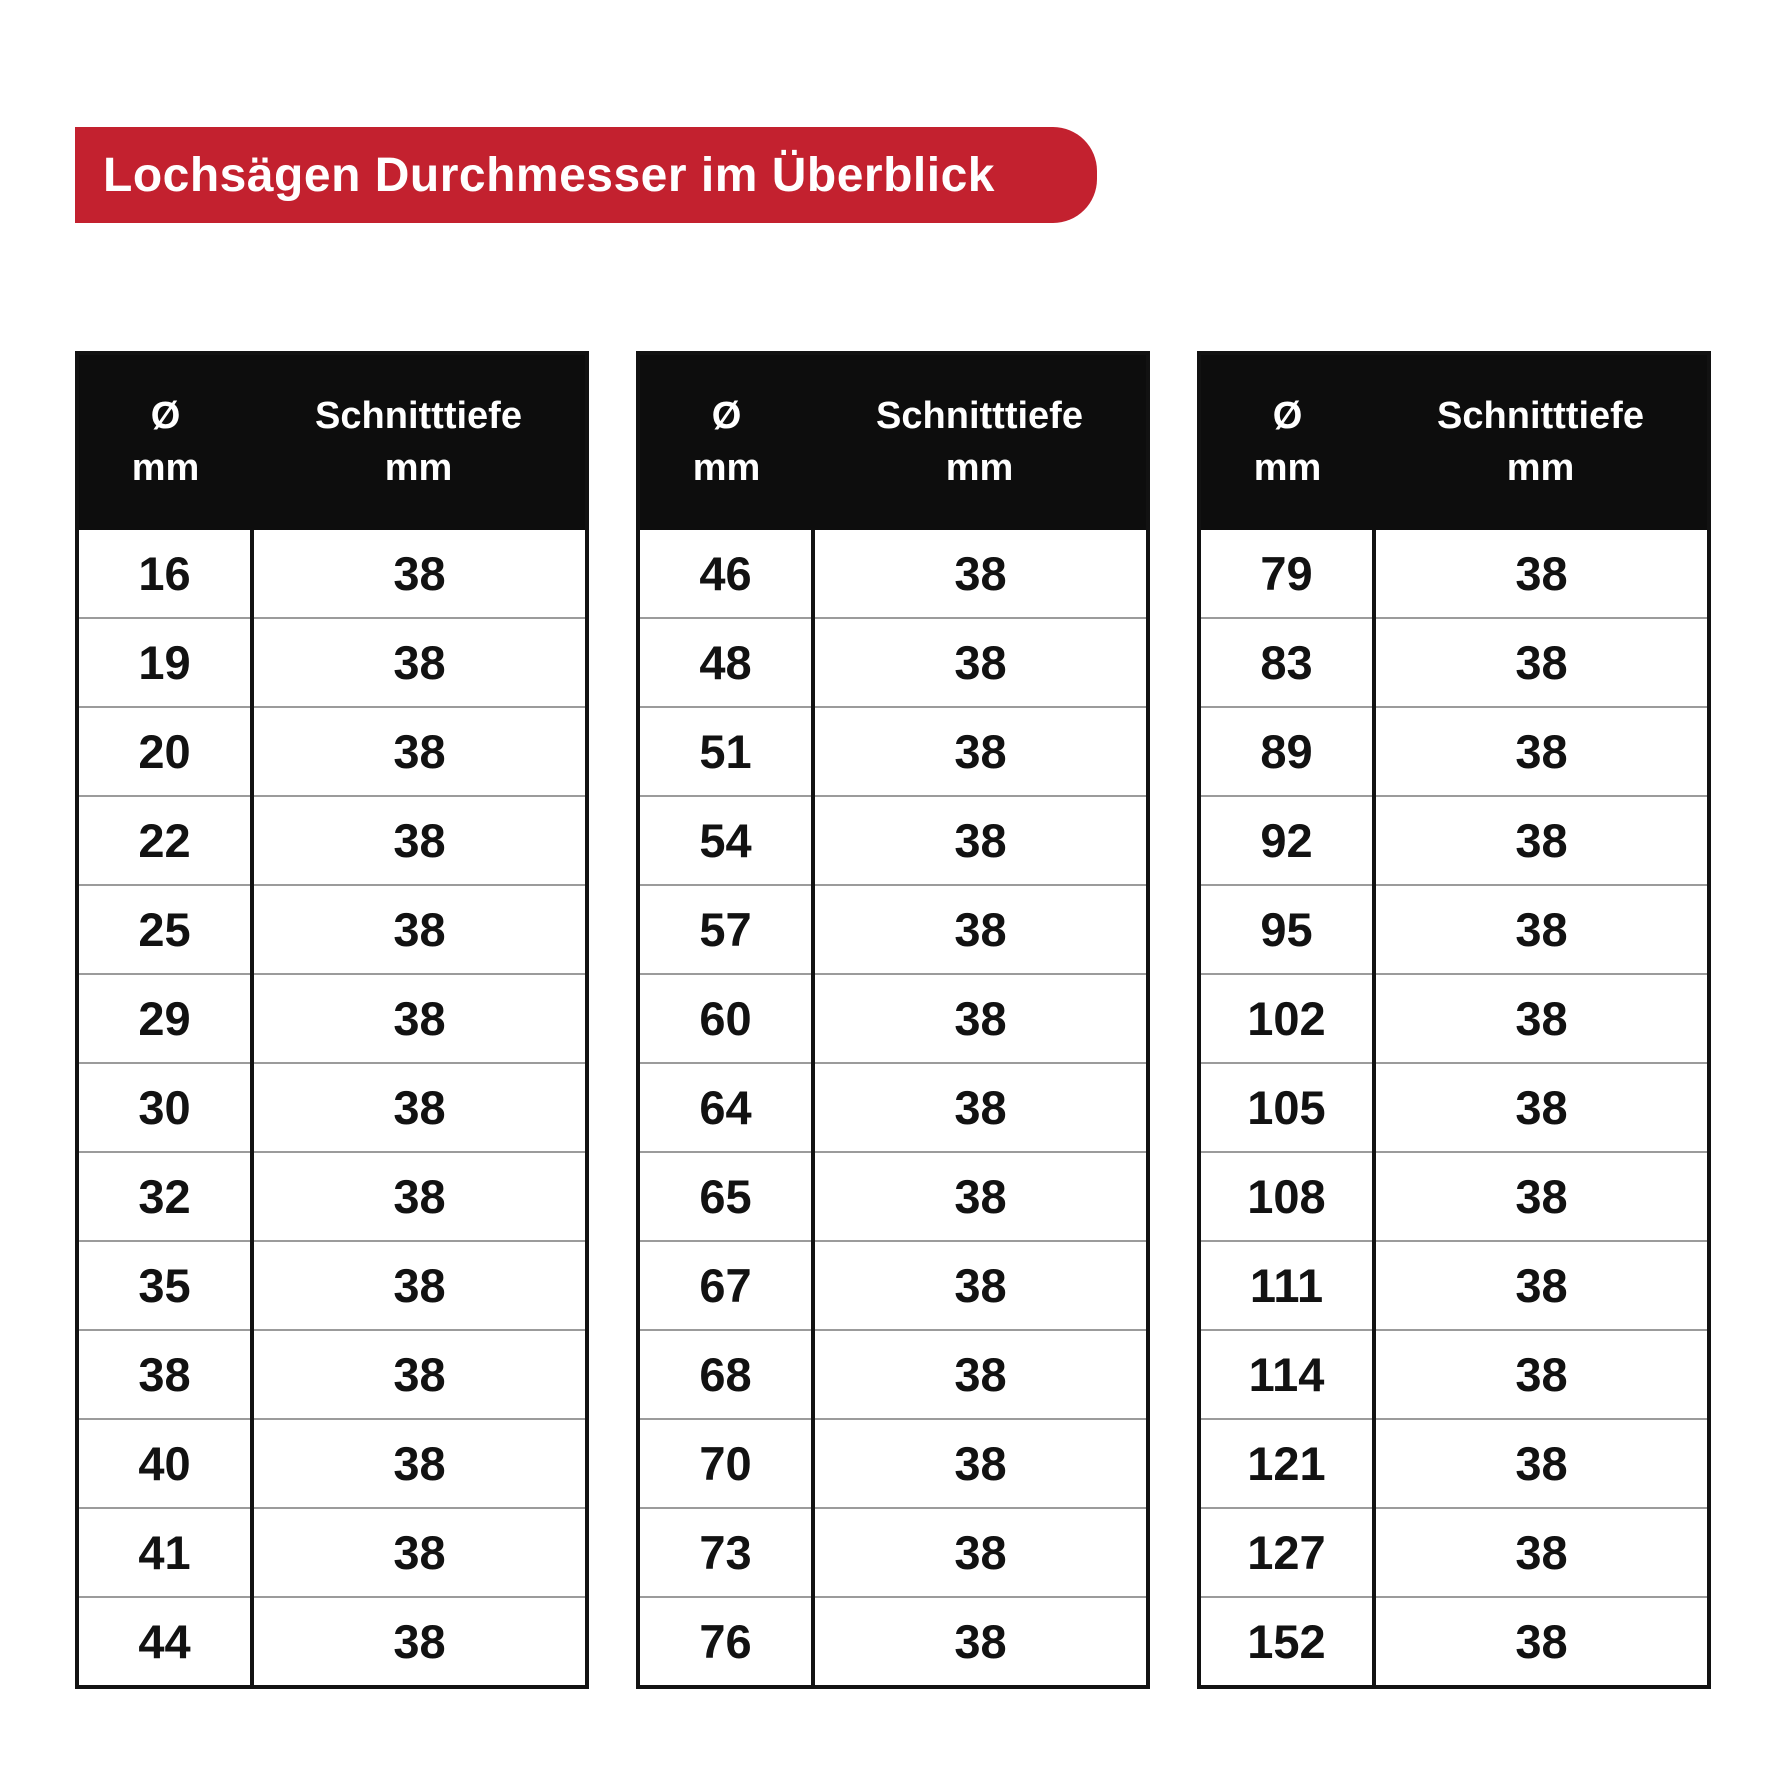  I want to click on diameter-cell: 68, so click(726, 1374).